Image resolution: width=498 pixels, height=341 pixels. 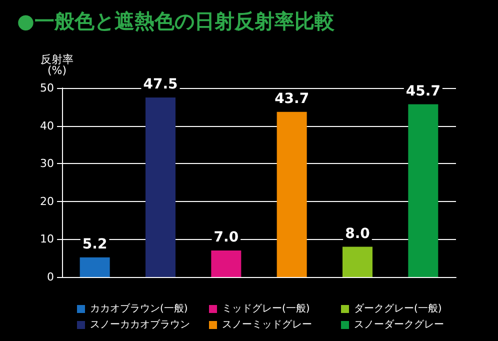 I want to click on y-tick-label: 10, so click(x=47, y=239).